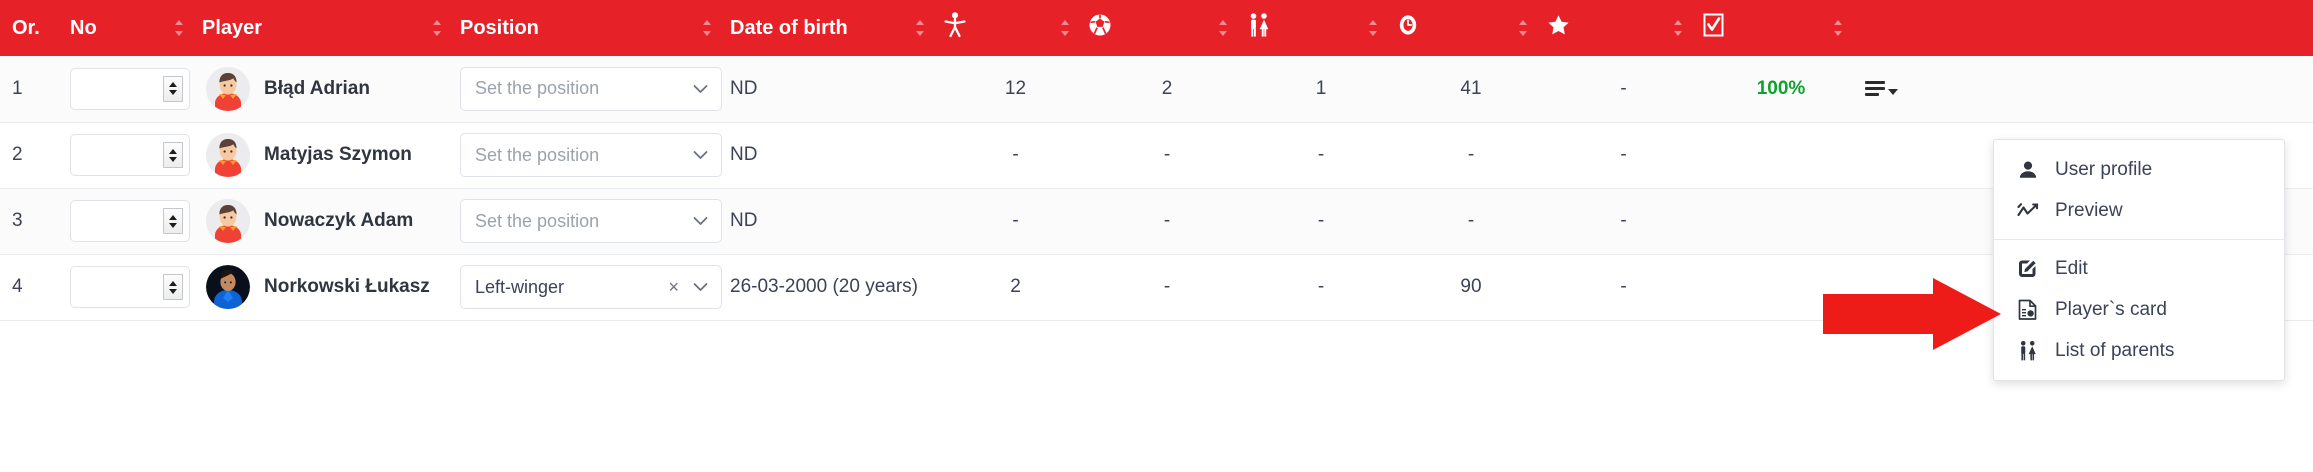 The width and height of the screenshot is (2313, 472). I want to click on sort-icon-attendance, so click(1839, 28).